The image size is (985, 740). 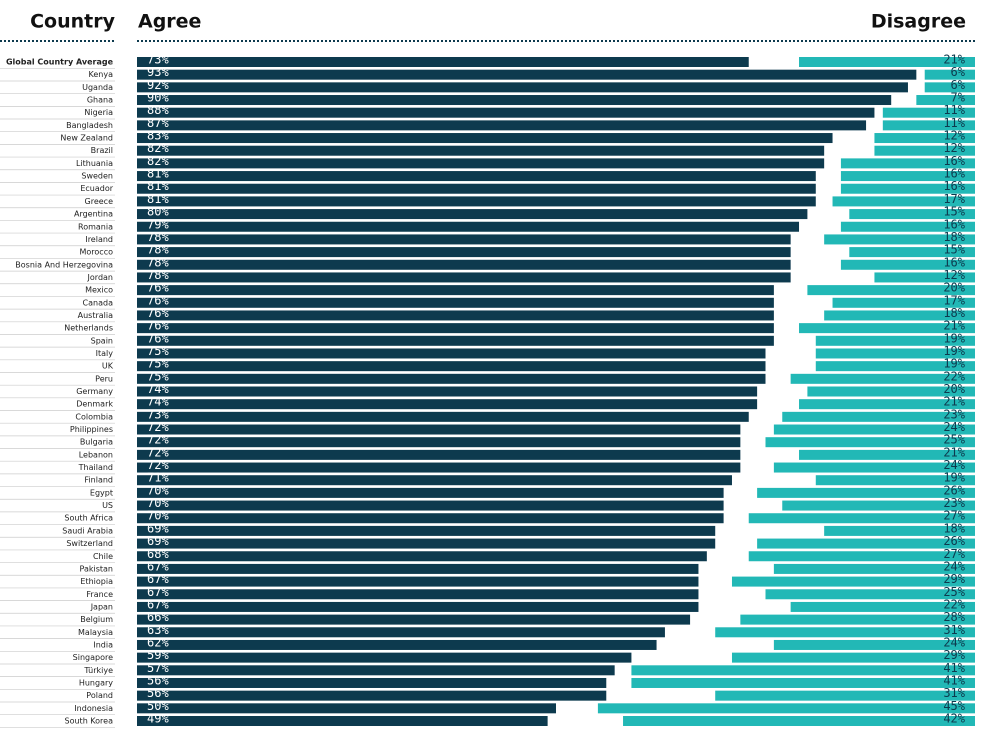 What do you see at coordinates (954, 300) in the screenshot?
I see `disagree-value-label: 17%` at bounding box center [954, 300].